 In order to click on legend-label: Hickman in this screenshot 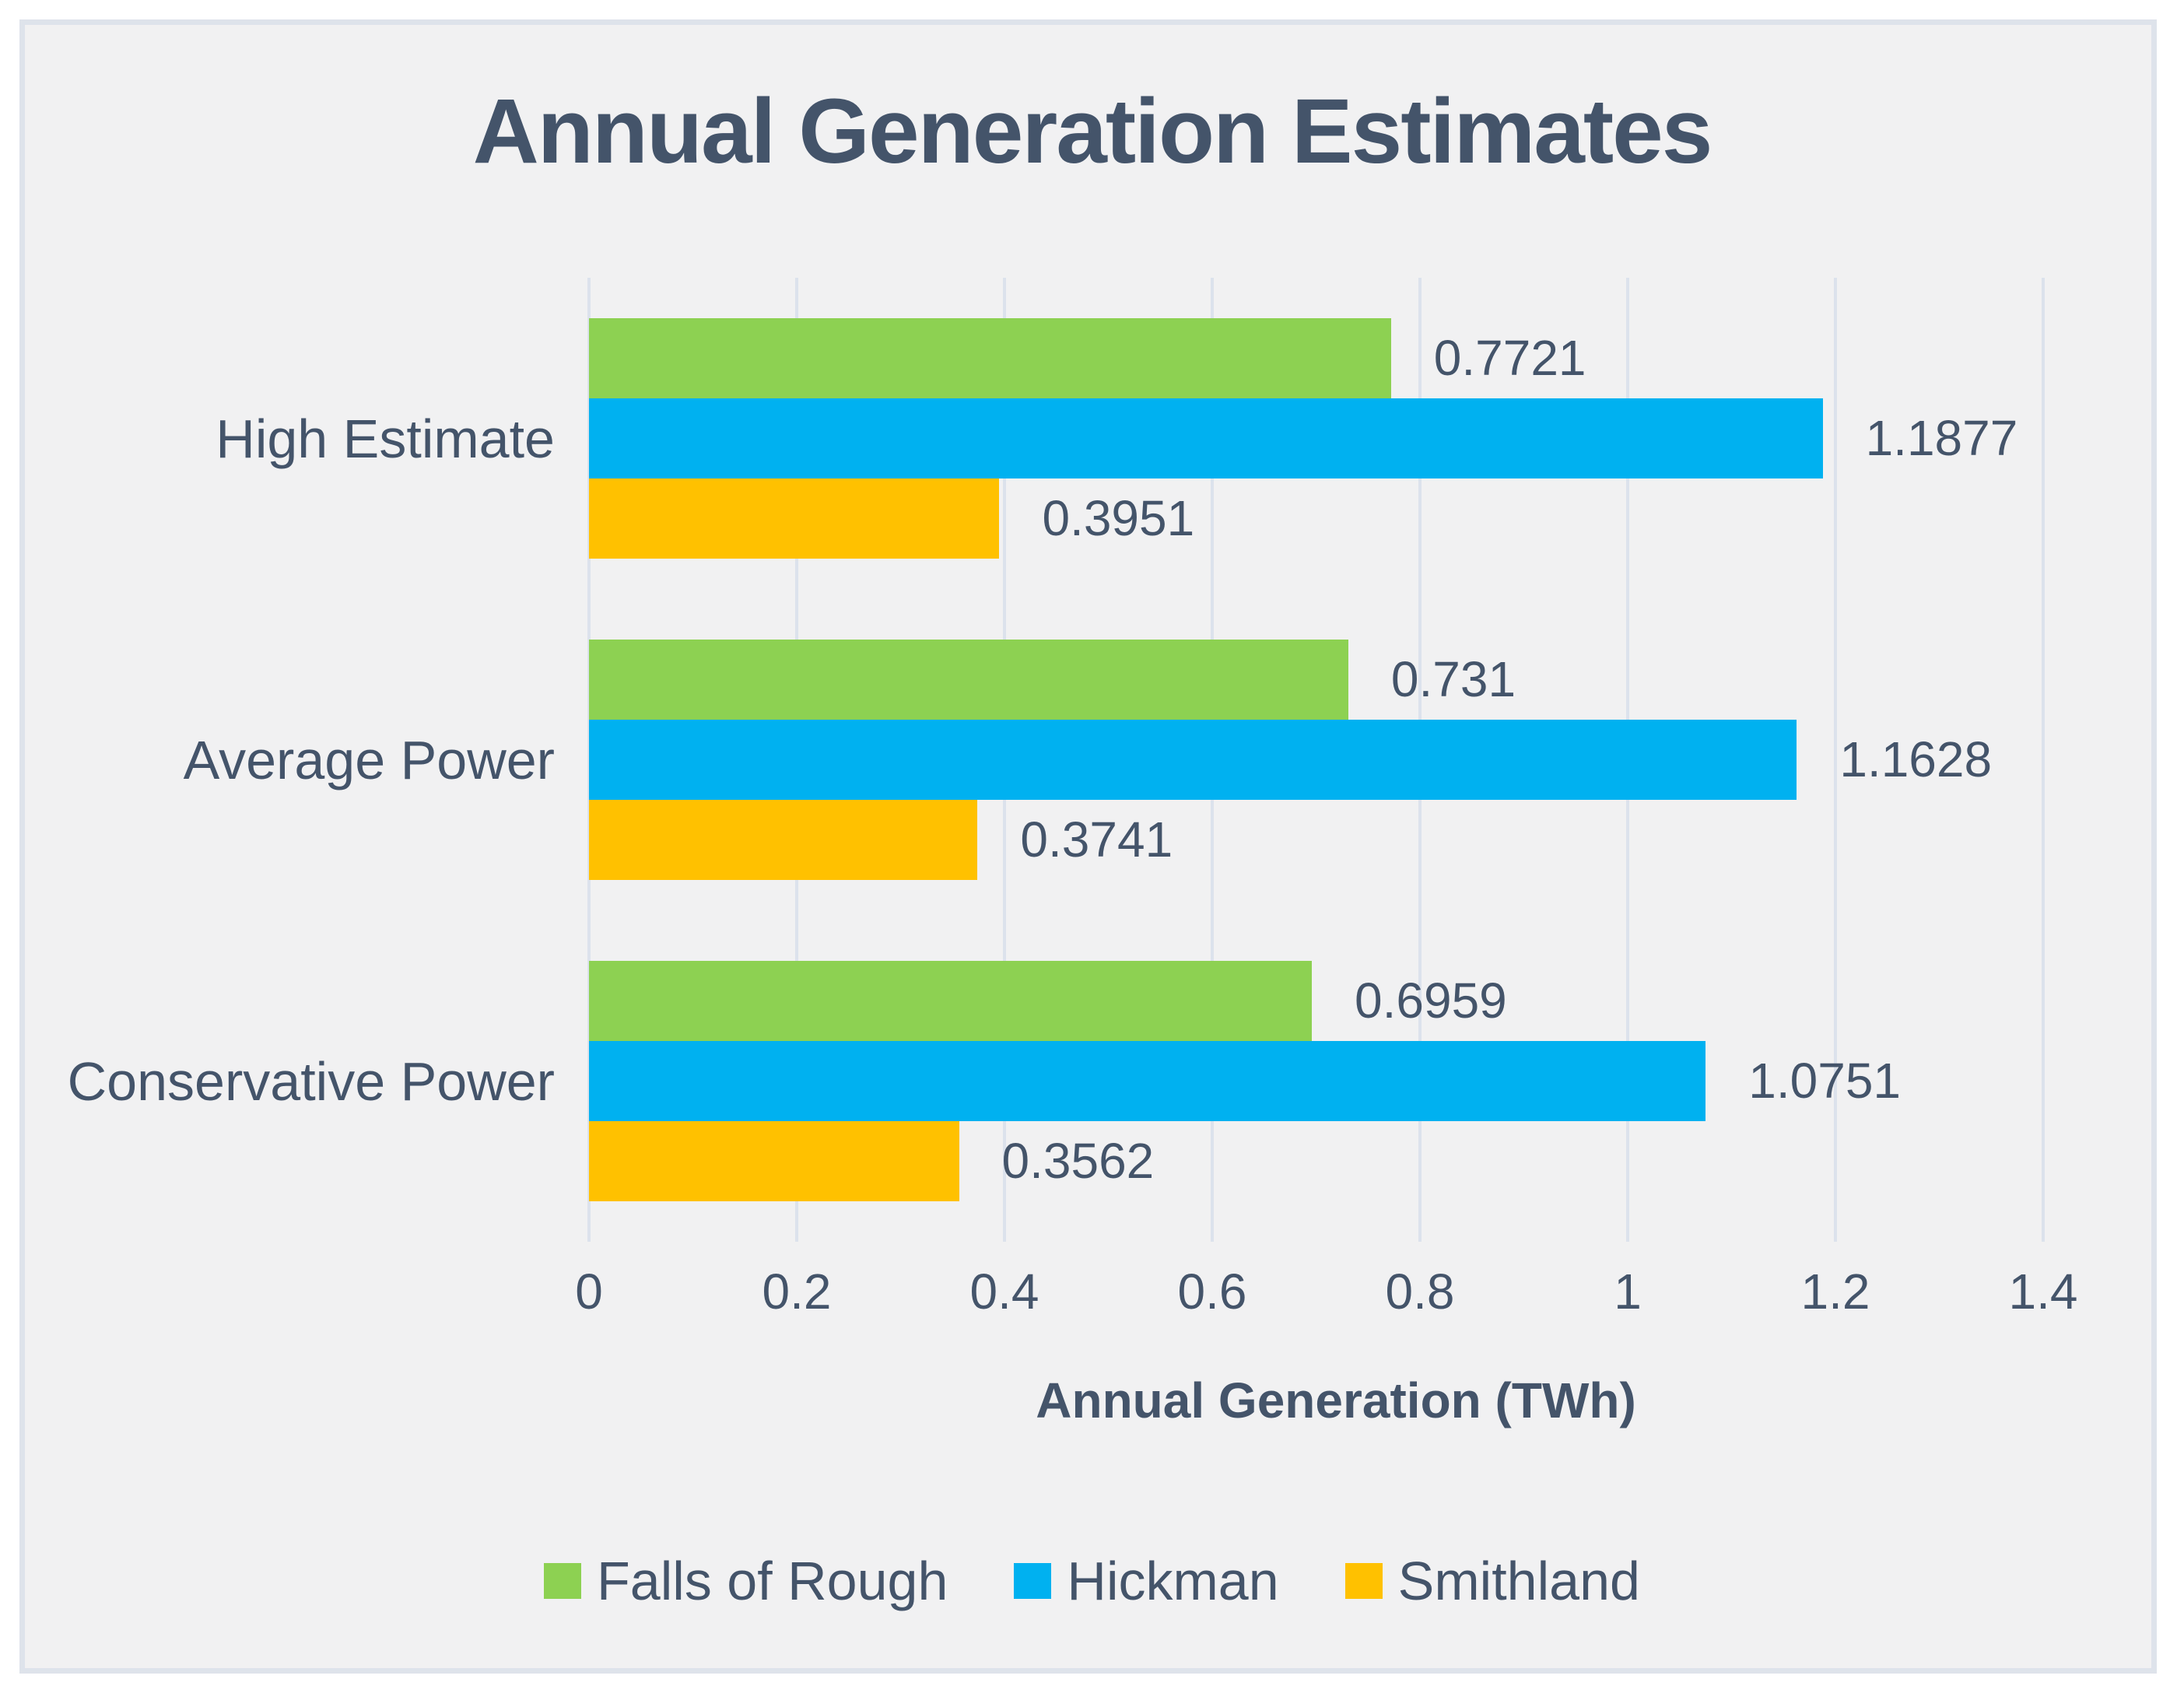, I will do `click(1173, 1581)`.